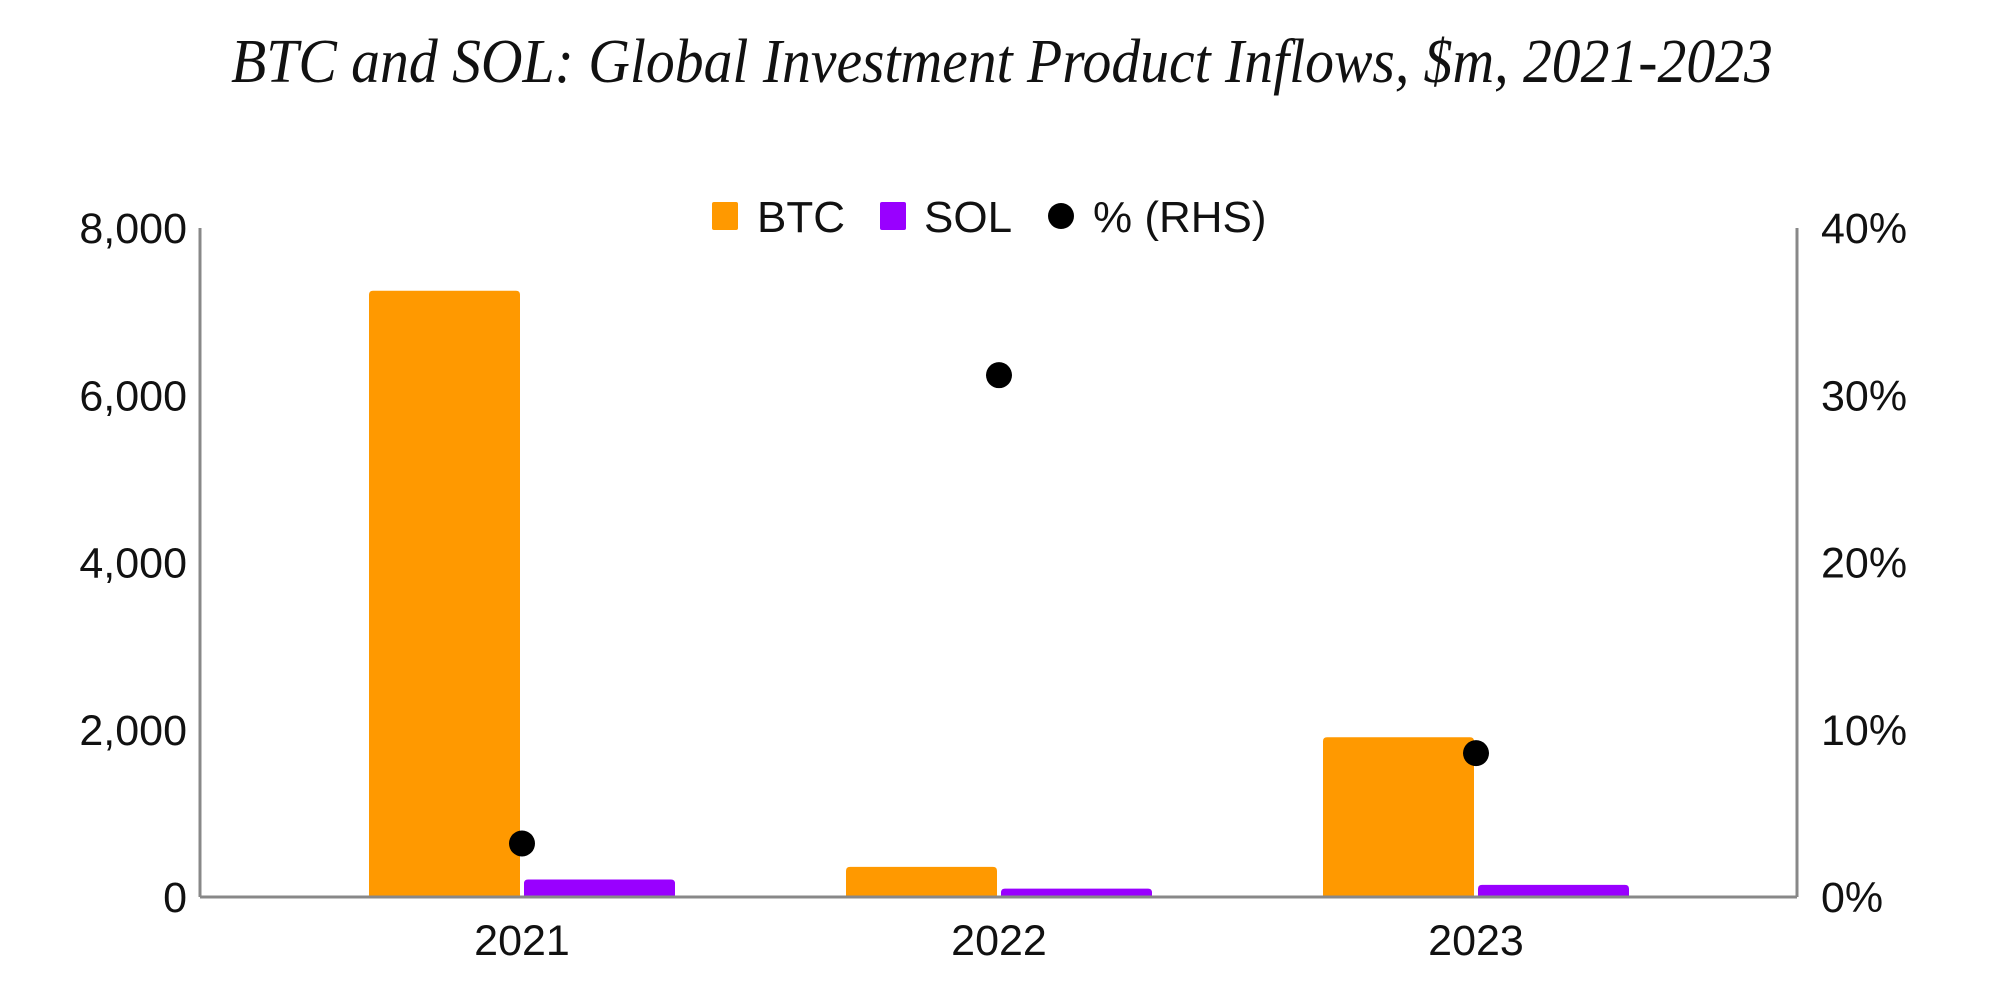  Describe the element at coordinates (921, 881) in the screenshot. I see `bar-btc-2022` at that location.